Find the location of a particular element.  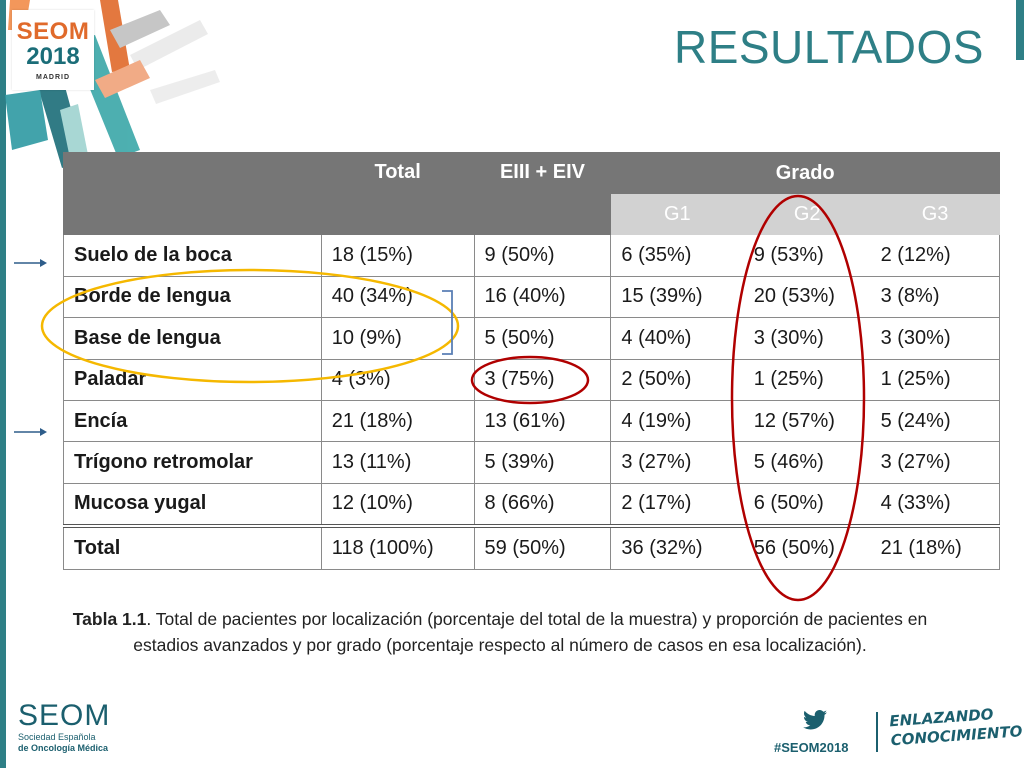

cell-total: 40 (34%) is located at coordinates (397, 297).